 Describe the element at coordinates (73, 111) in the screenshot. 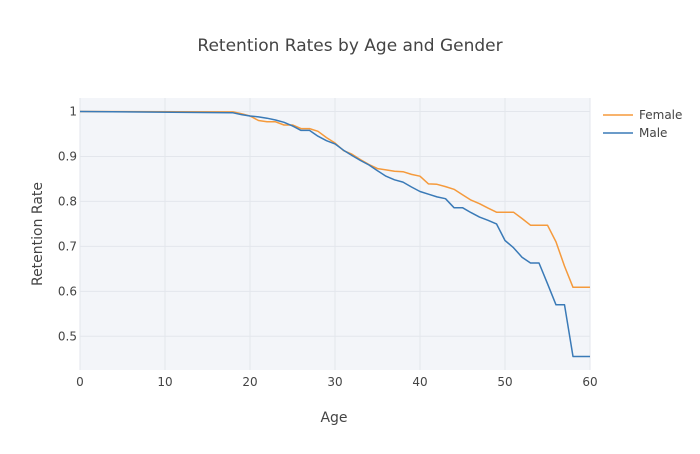

I see `y-tick-label: 1` at that location.